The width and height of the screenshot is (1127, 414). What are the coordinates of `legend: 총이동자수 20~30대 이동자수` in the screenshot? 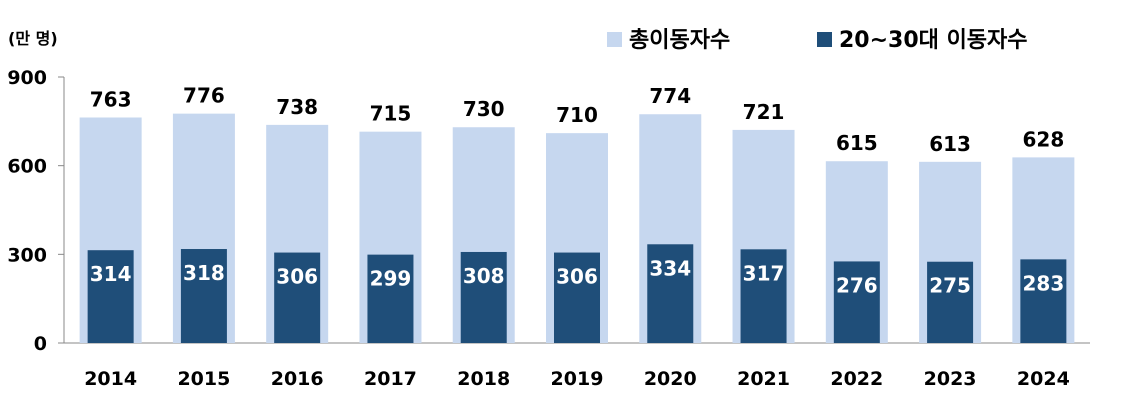 It's located at (817, 40).